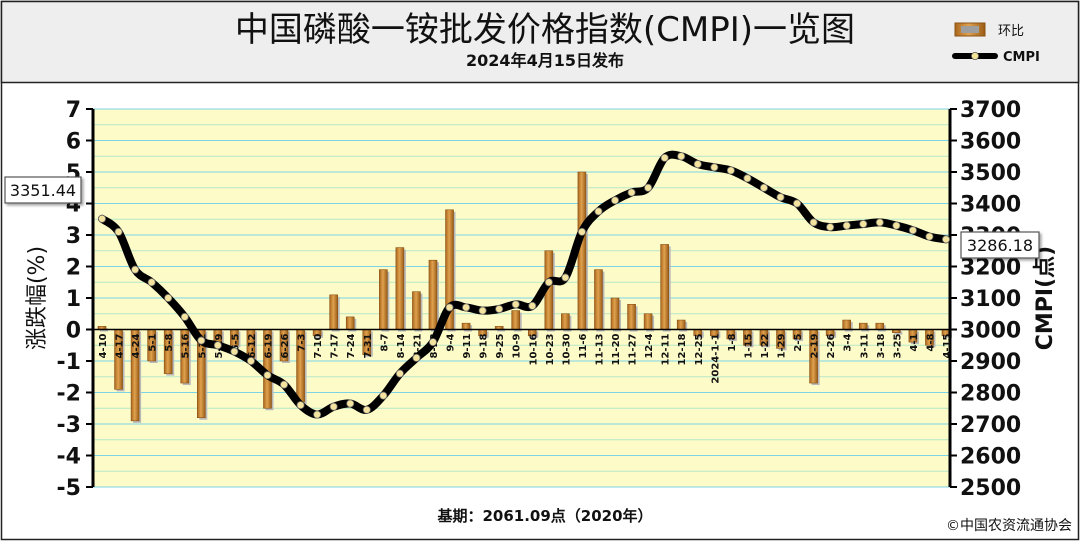 This screenshot has height=541, width=1080. What do you see at coordinates (517, 345) in the screenshot?
I see `x-tick-label-10-9: 10-9` at bounding box center [517, 345].